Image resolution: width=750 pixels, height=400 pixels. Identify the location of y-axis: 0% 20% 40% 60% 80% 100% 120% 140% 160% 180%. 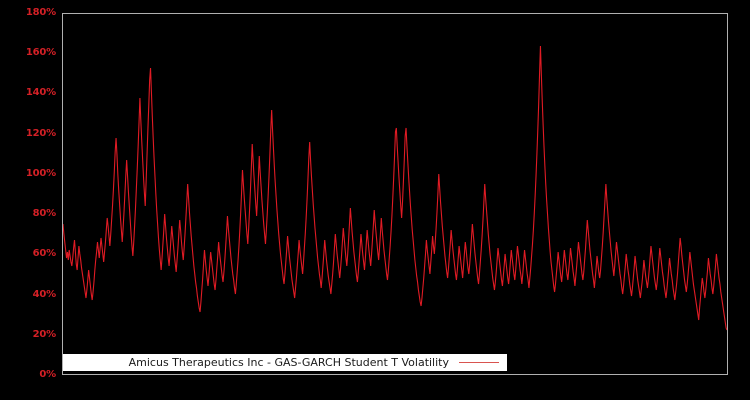
(28, 200).